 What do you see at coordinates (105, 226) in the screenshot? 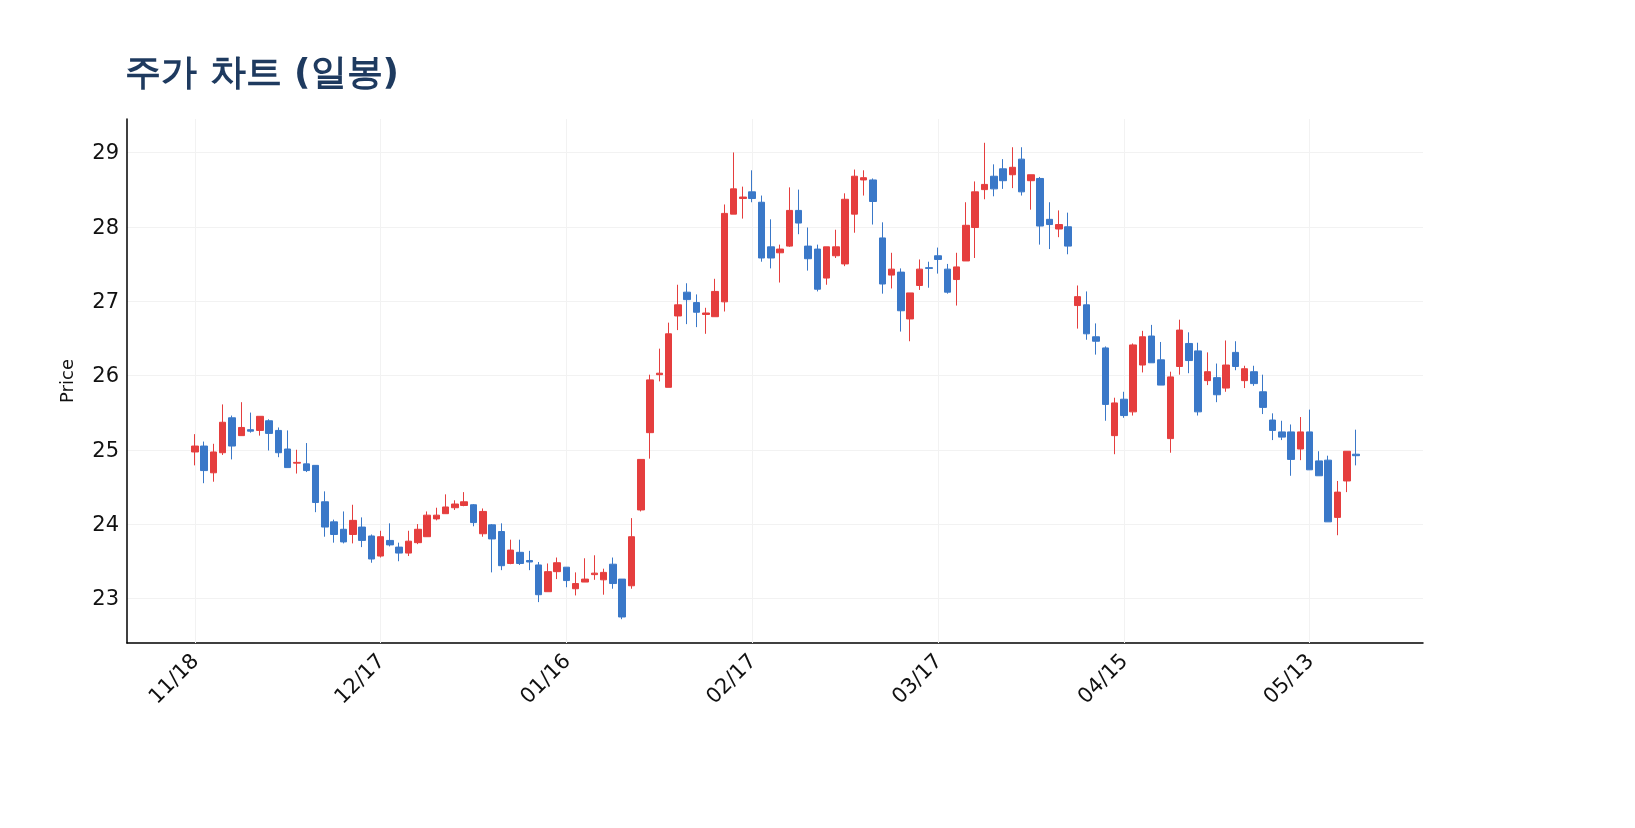
I see `y-tick-label: 28` at bounding box center [105, 226].